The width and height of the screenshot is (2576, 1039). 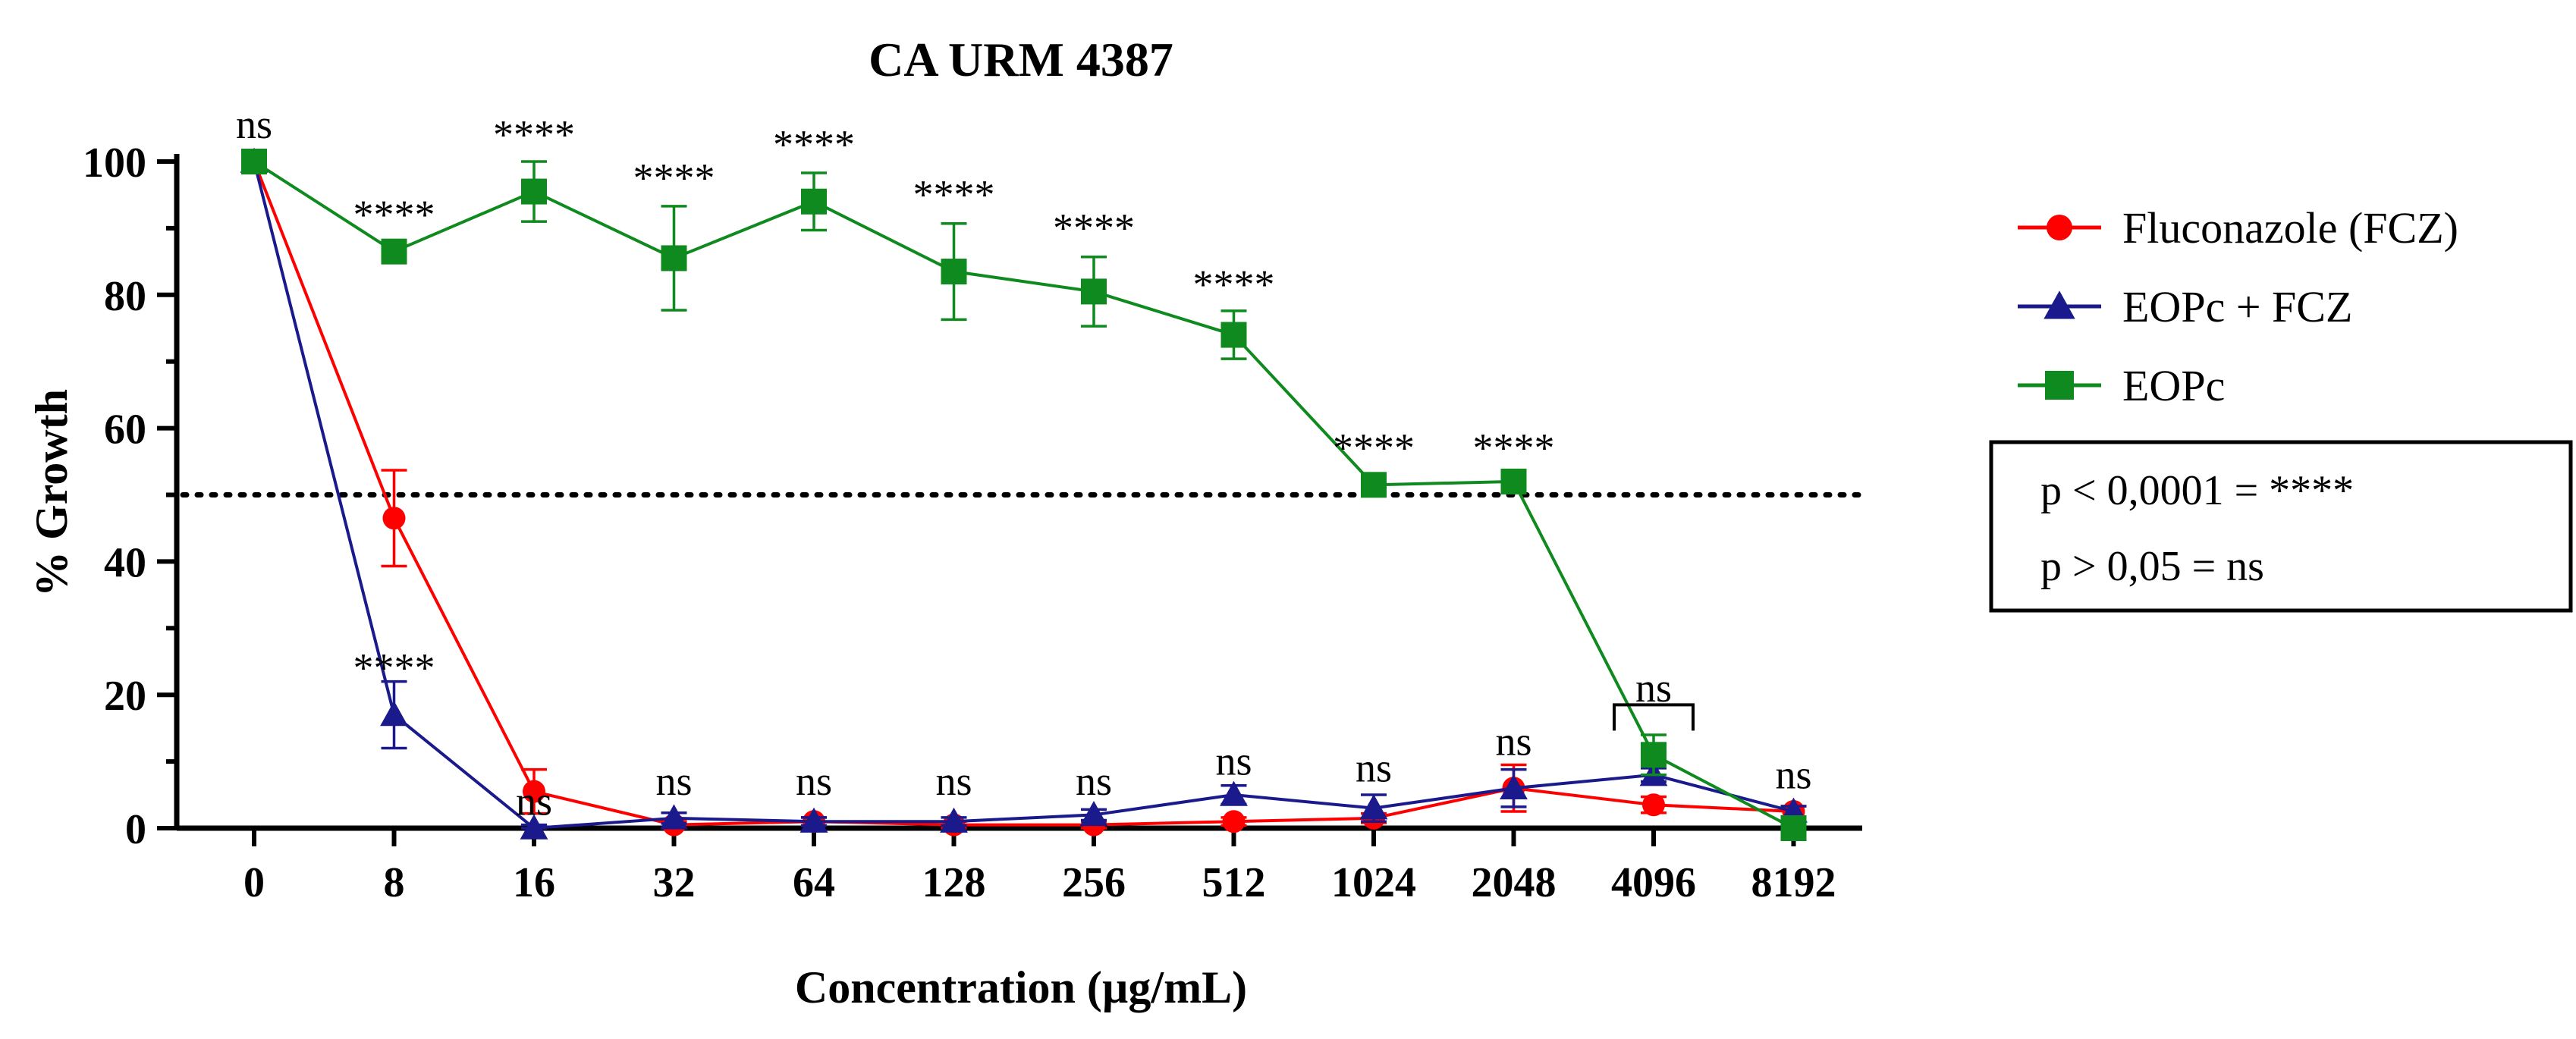 I want to click on significance-label-4: ****, so click(x=814, y=145).